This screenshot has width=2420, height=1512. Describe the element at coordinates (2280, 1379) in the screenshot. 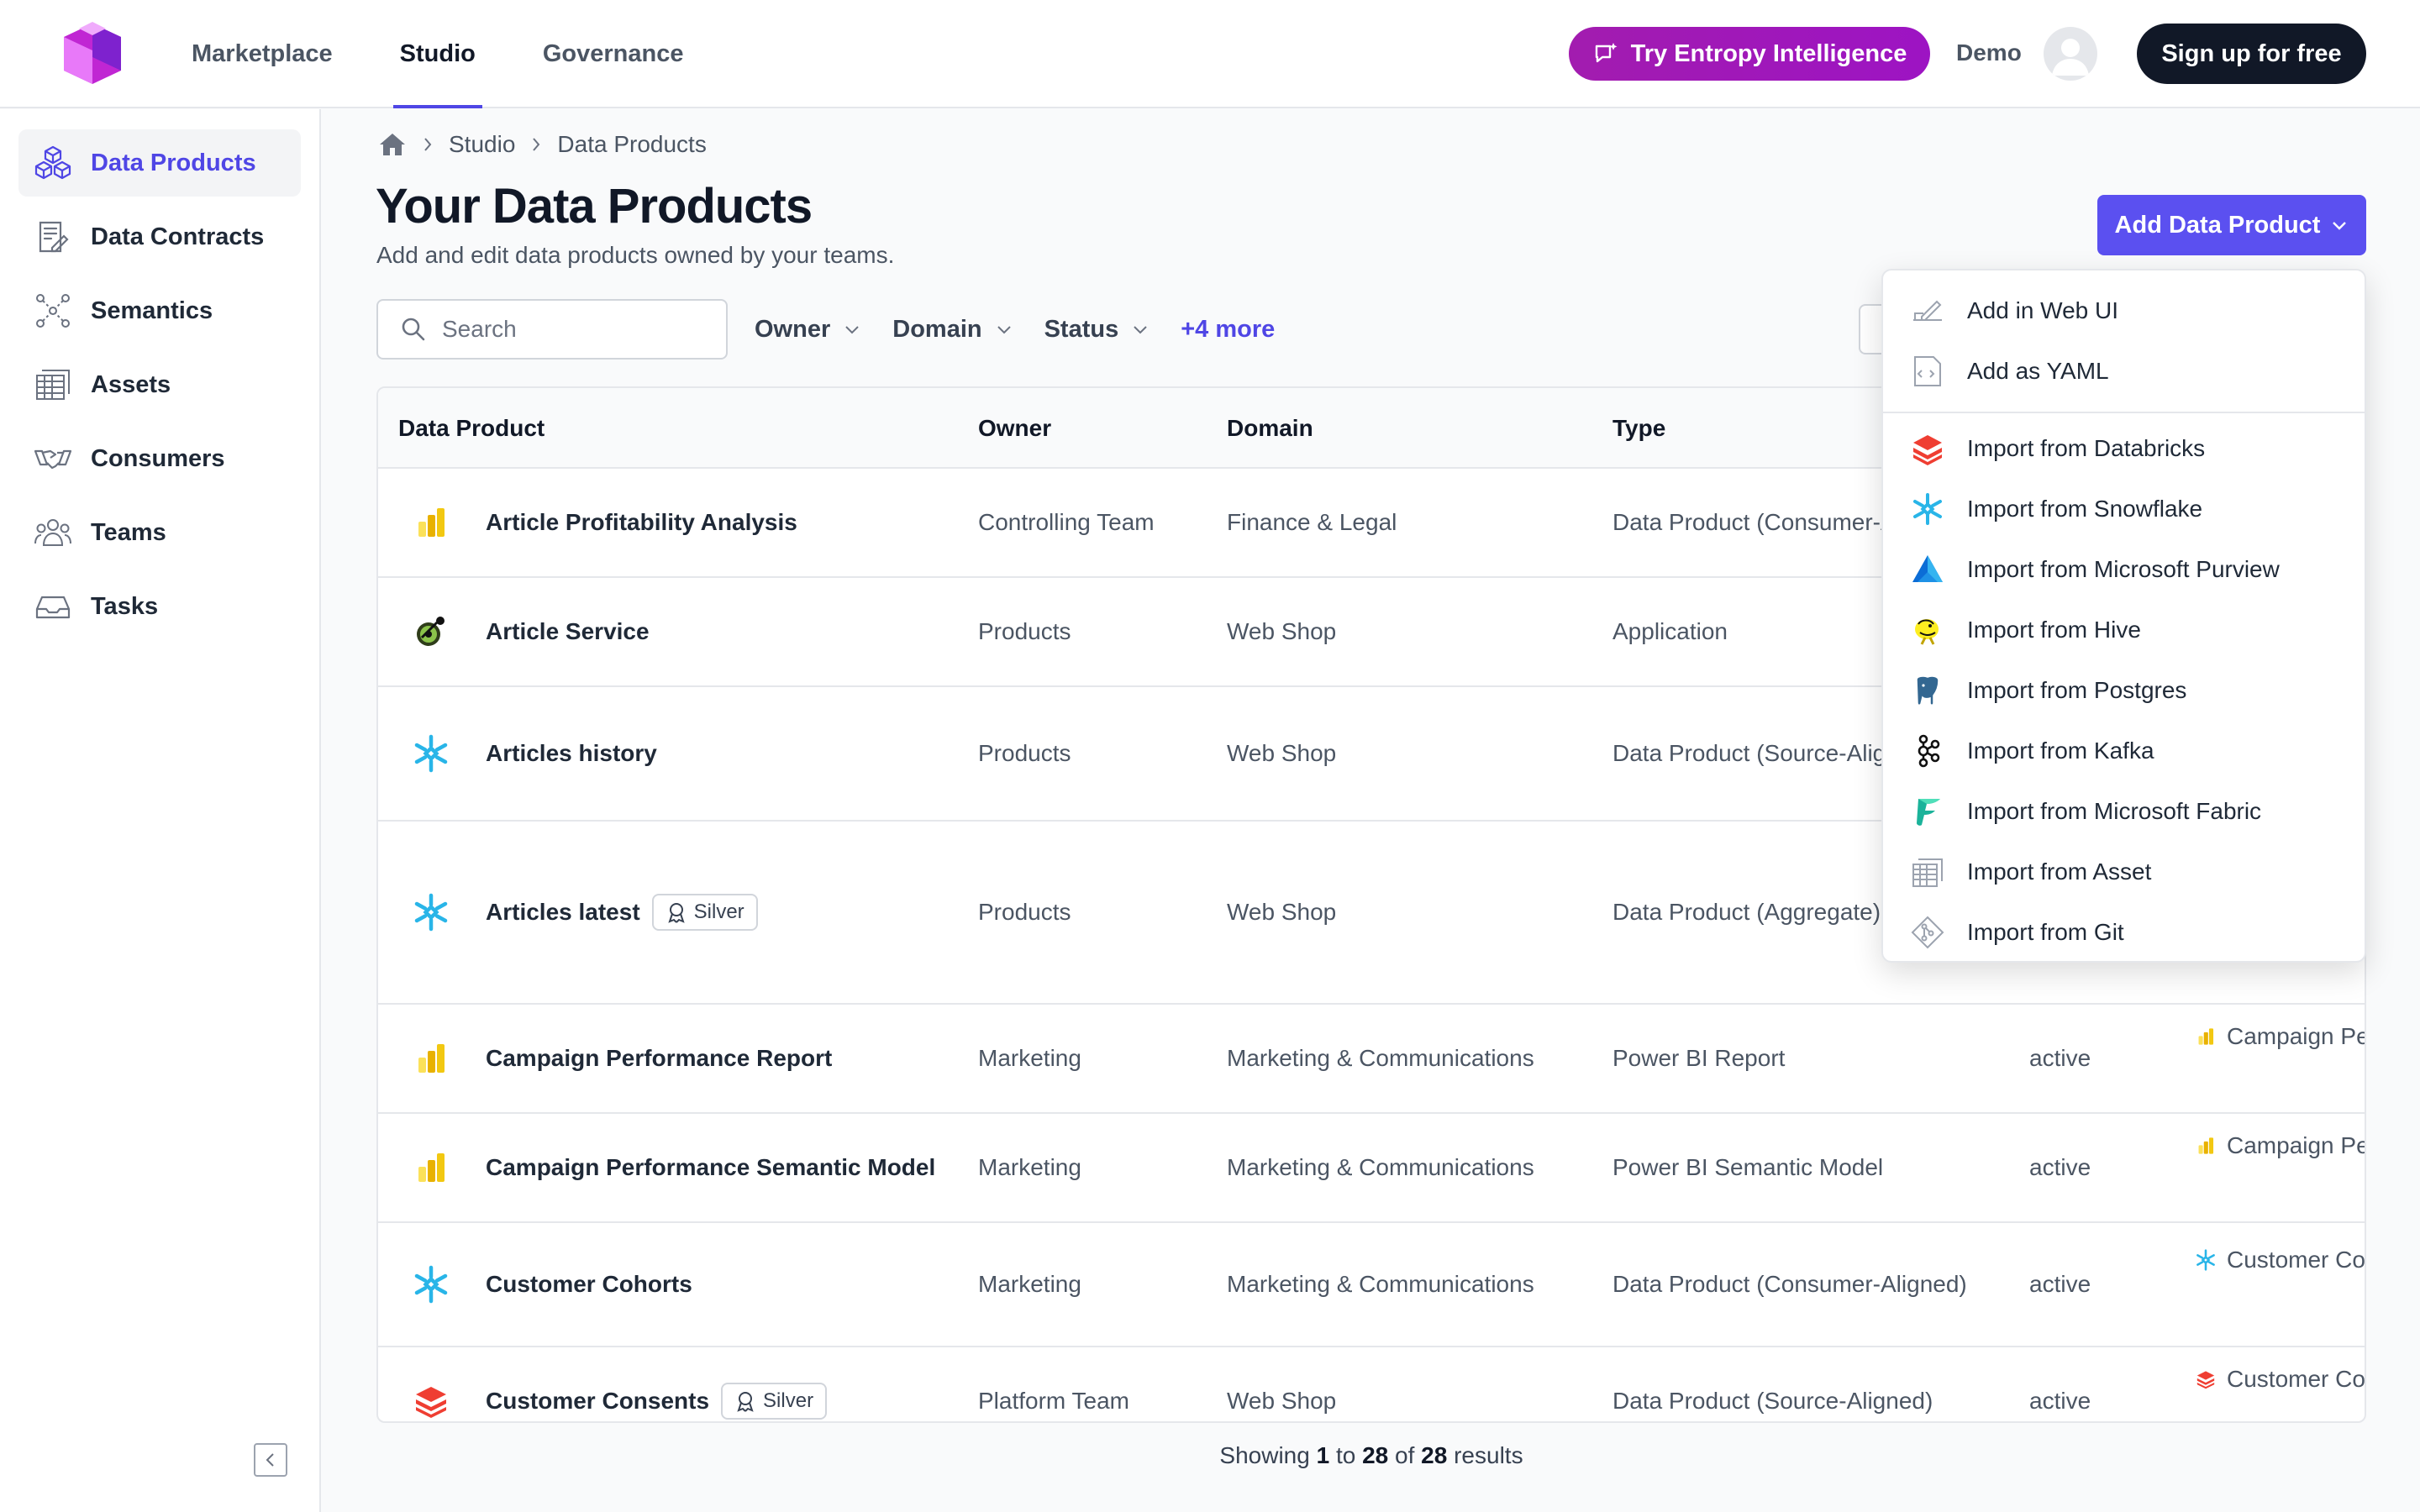

I see `linked-asset-cell: Customer Consents` at that location.